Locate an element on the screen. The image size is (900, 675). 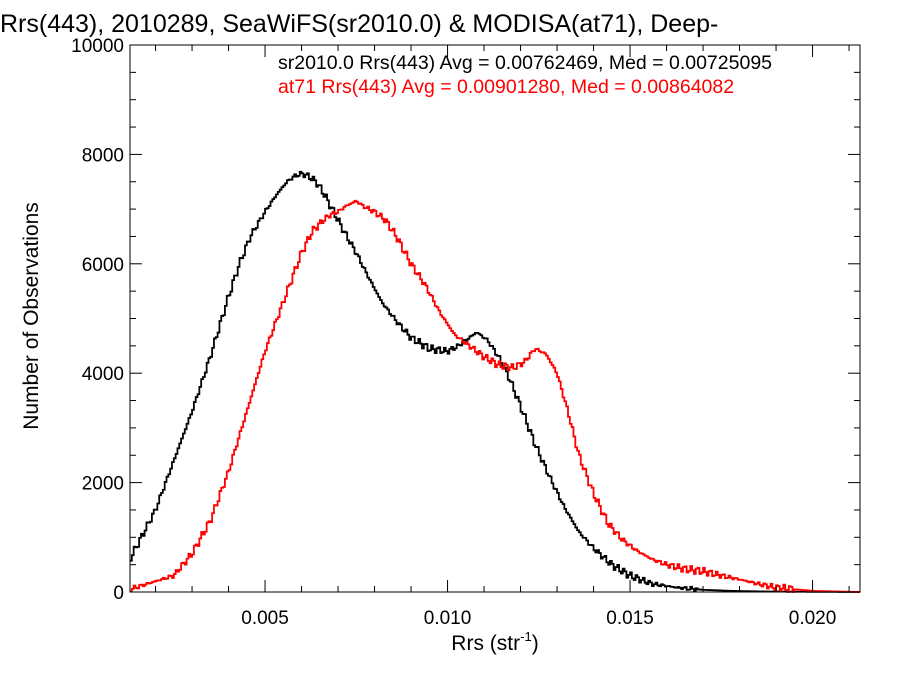
x-tick-label: 0.010 is located at coordinates (448, 618).